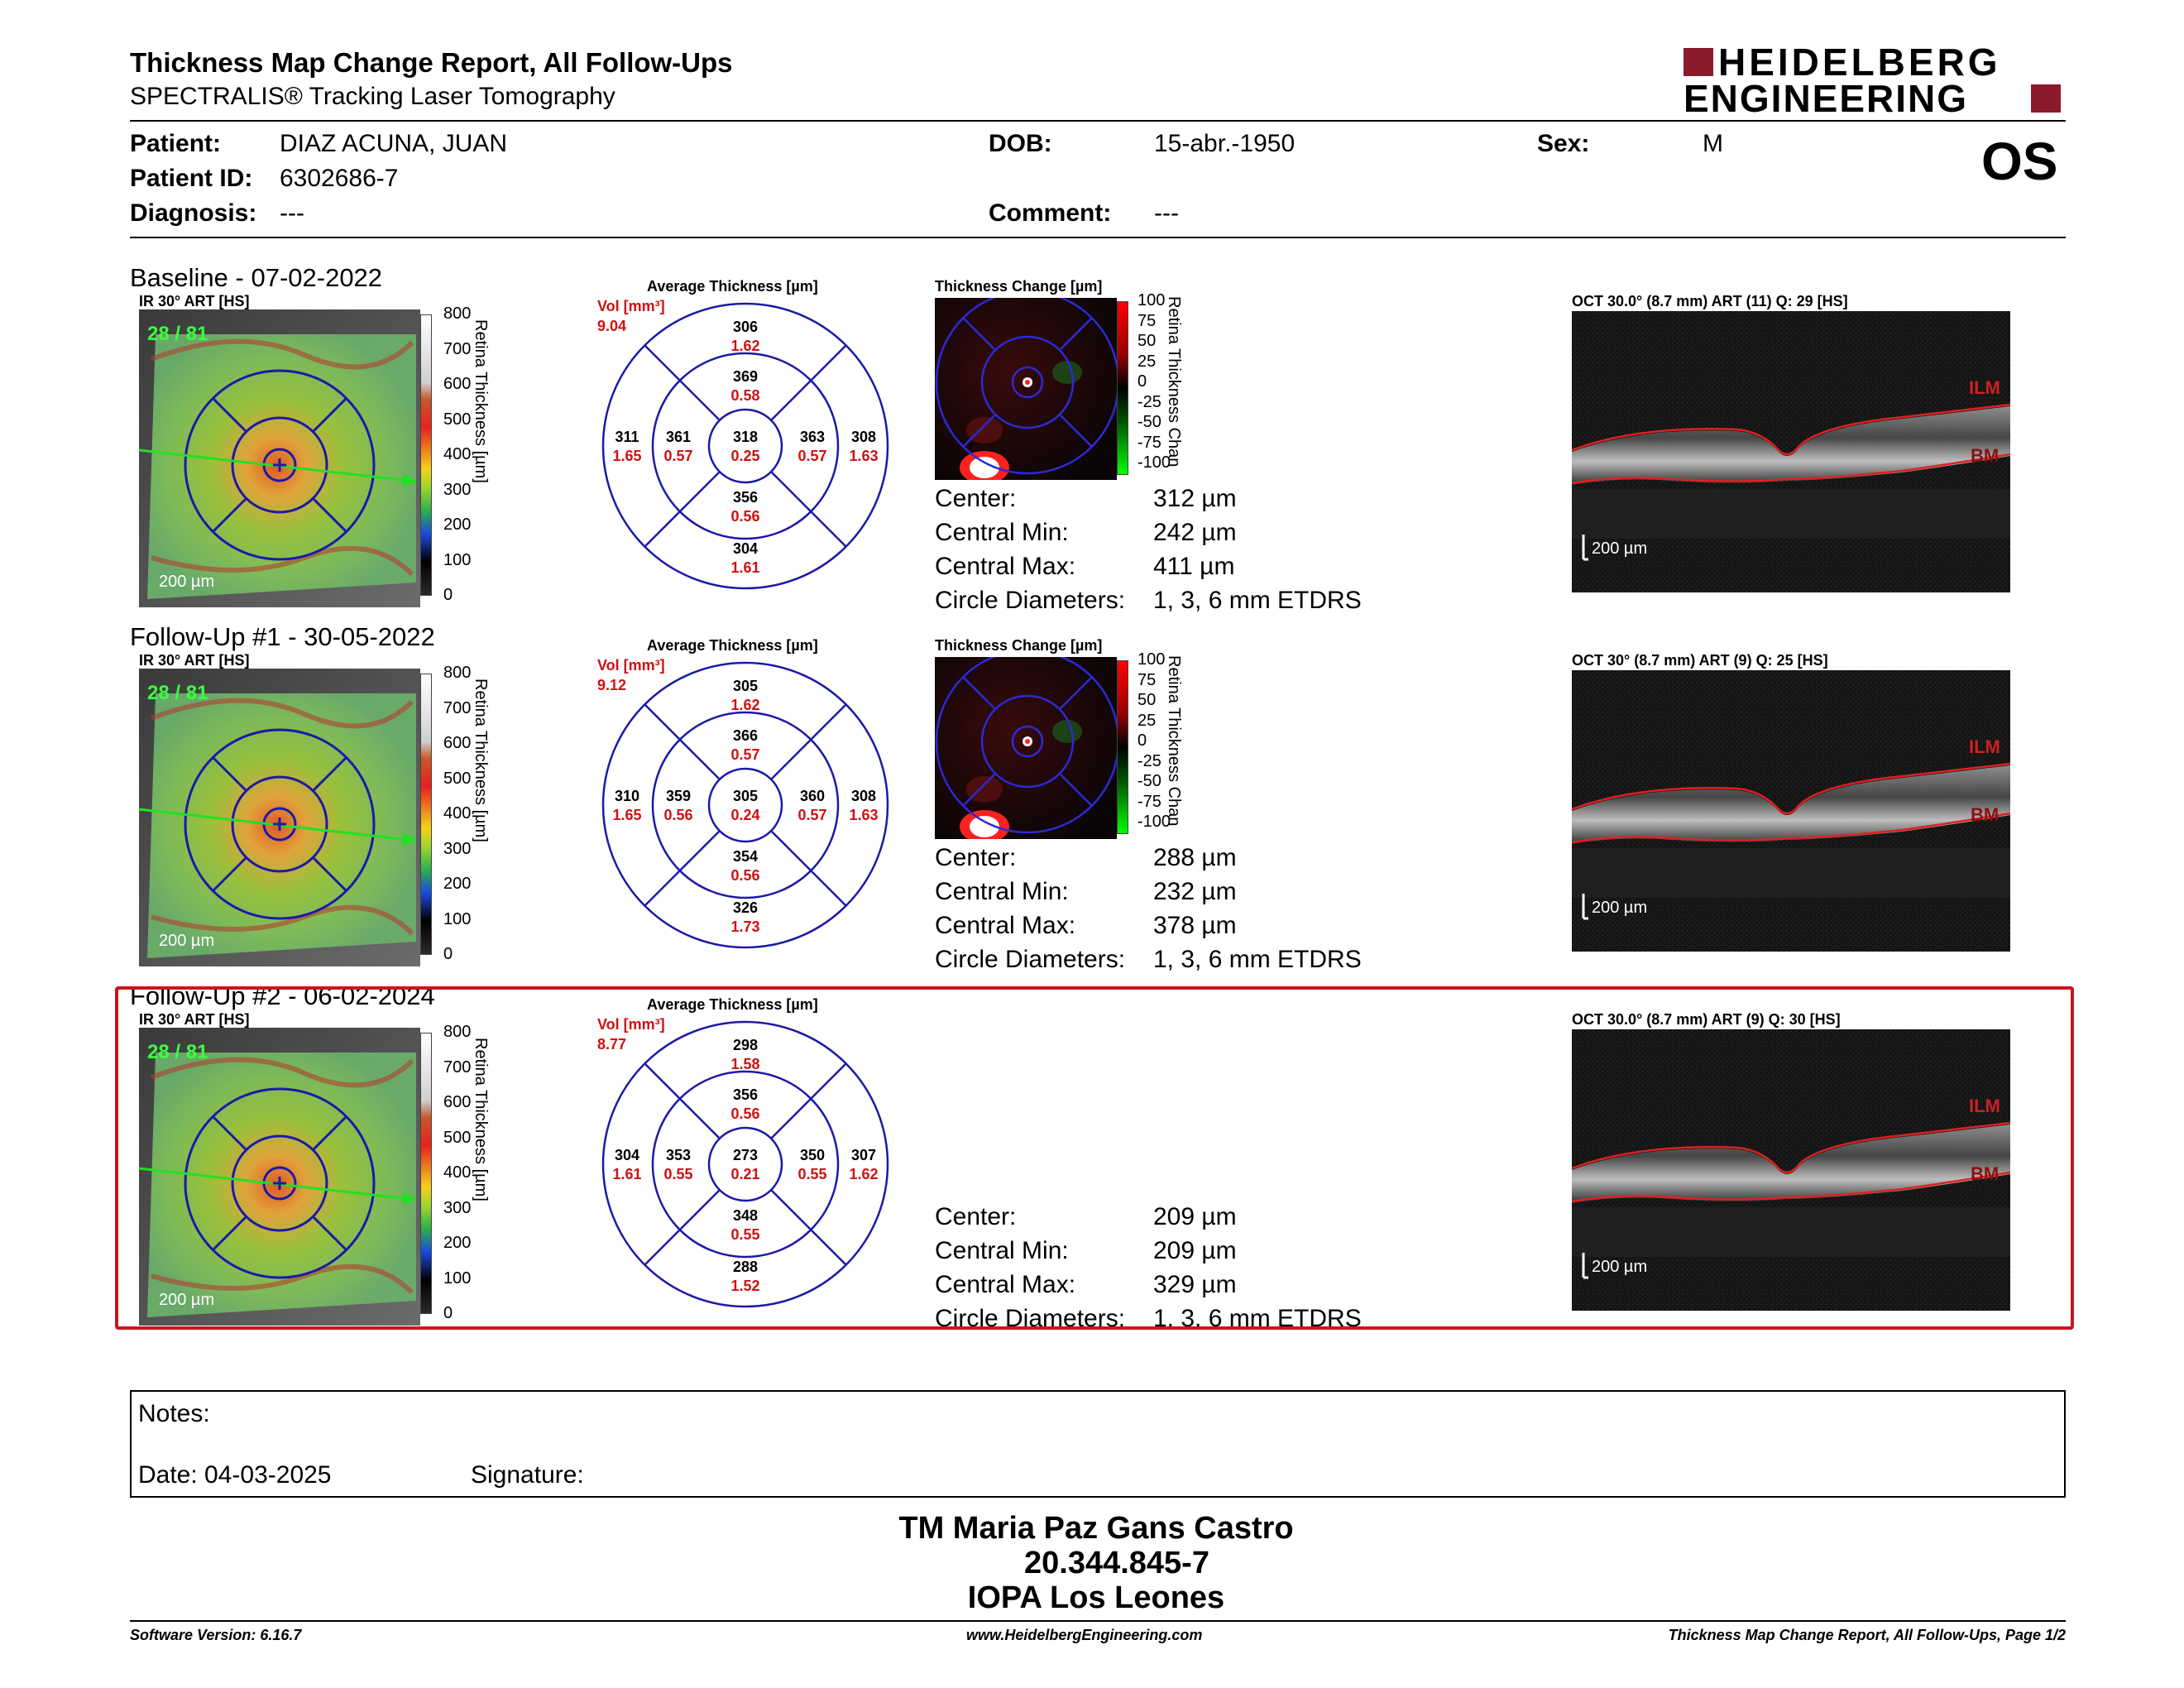 This screenshot has width=2184, height=1688. What do you see at coordinates (1005, 925) in the screenshot?
I see `stat-max-label: Central Max:` at bounding box center [1005, 925].